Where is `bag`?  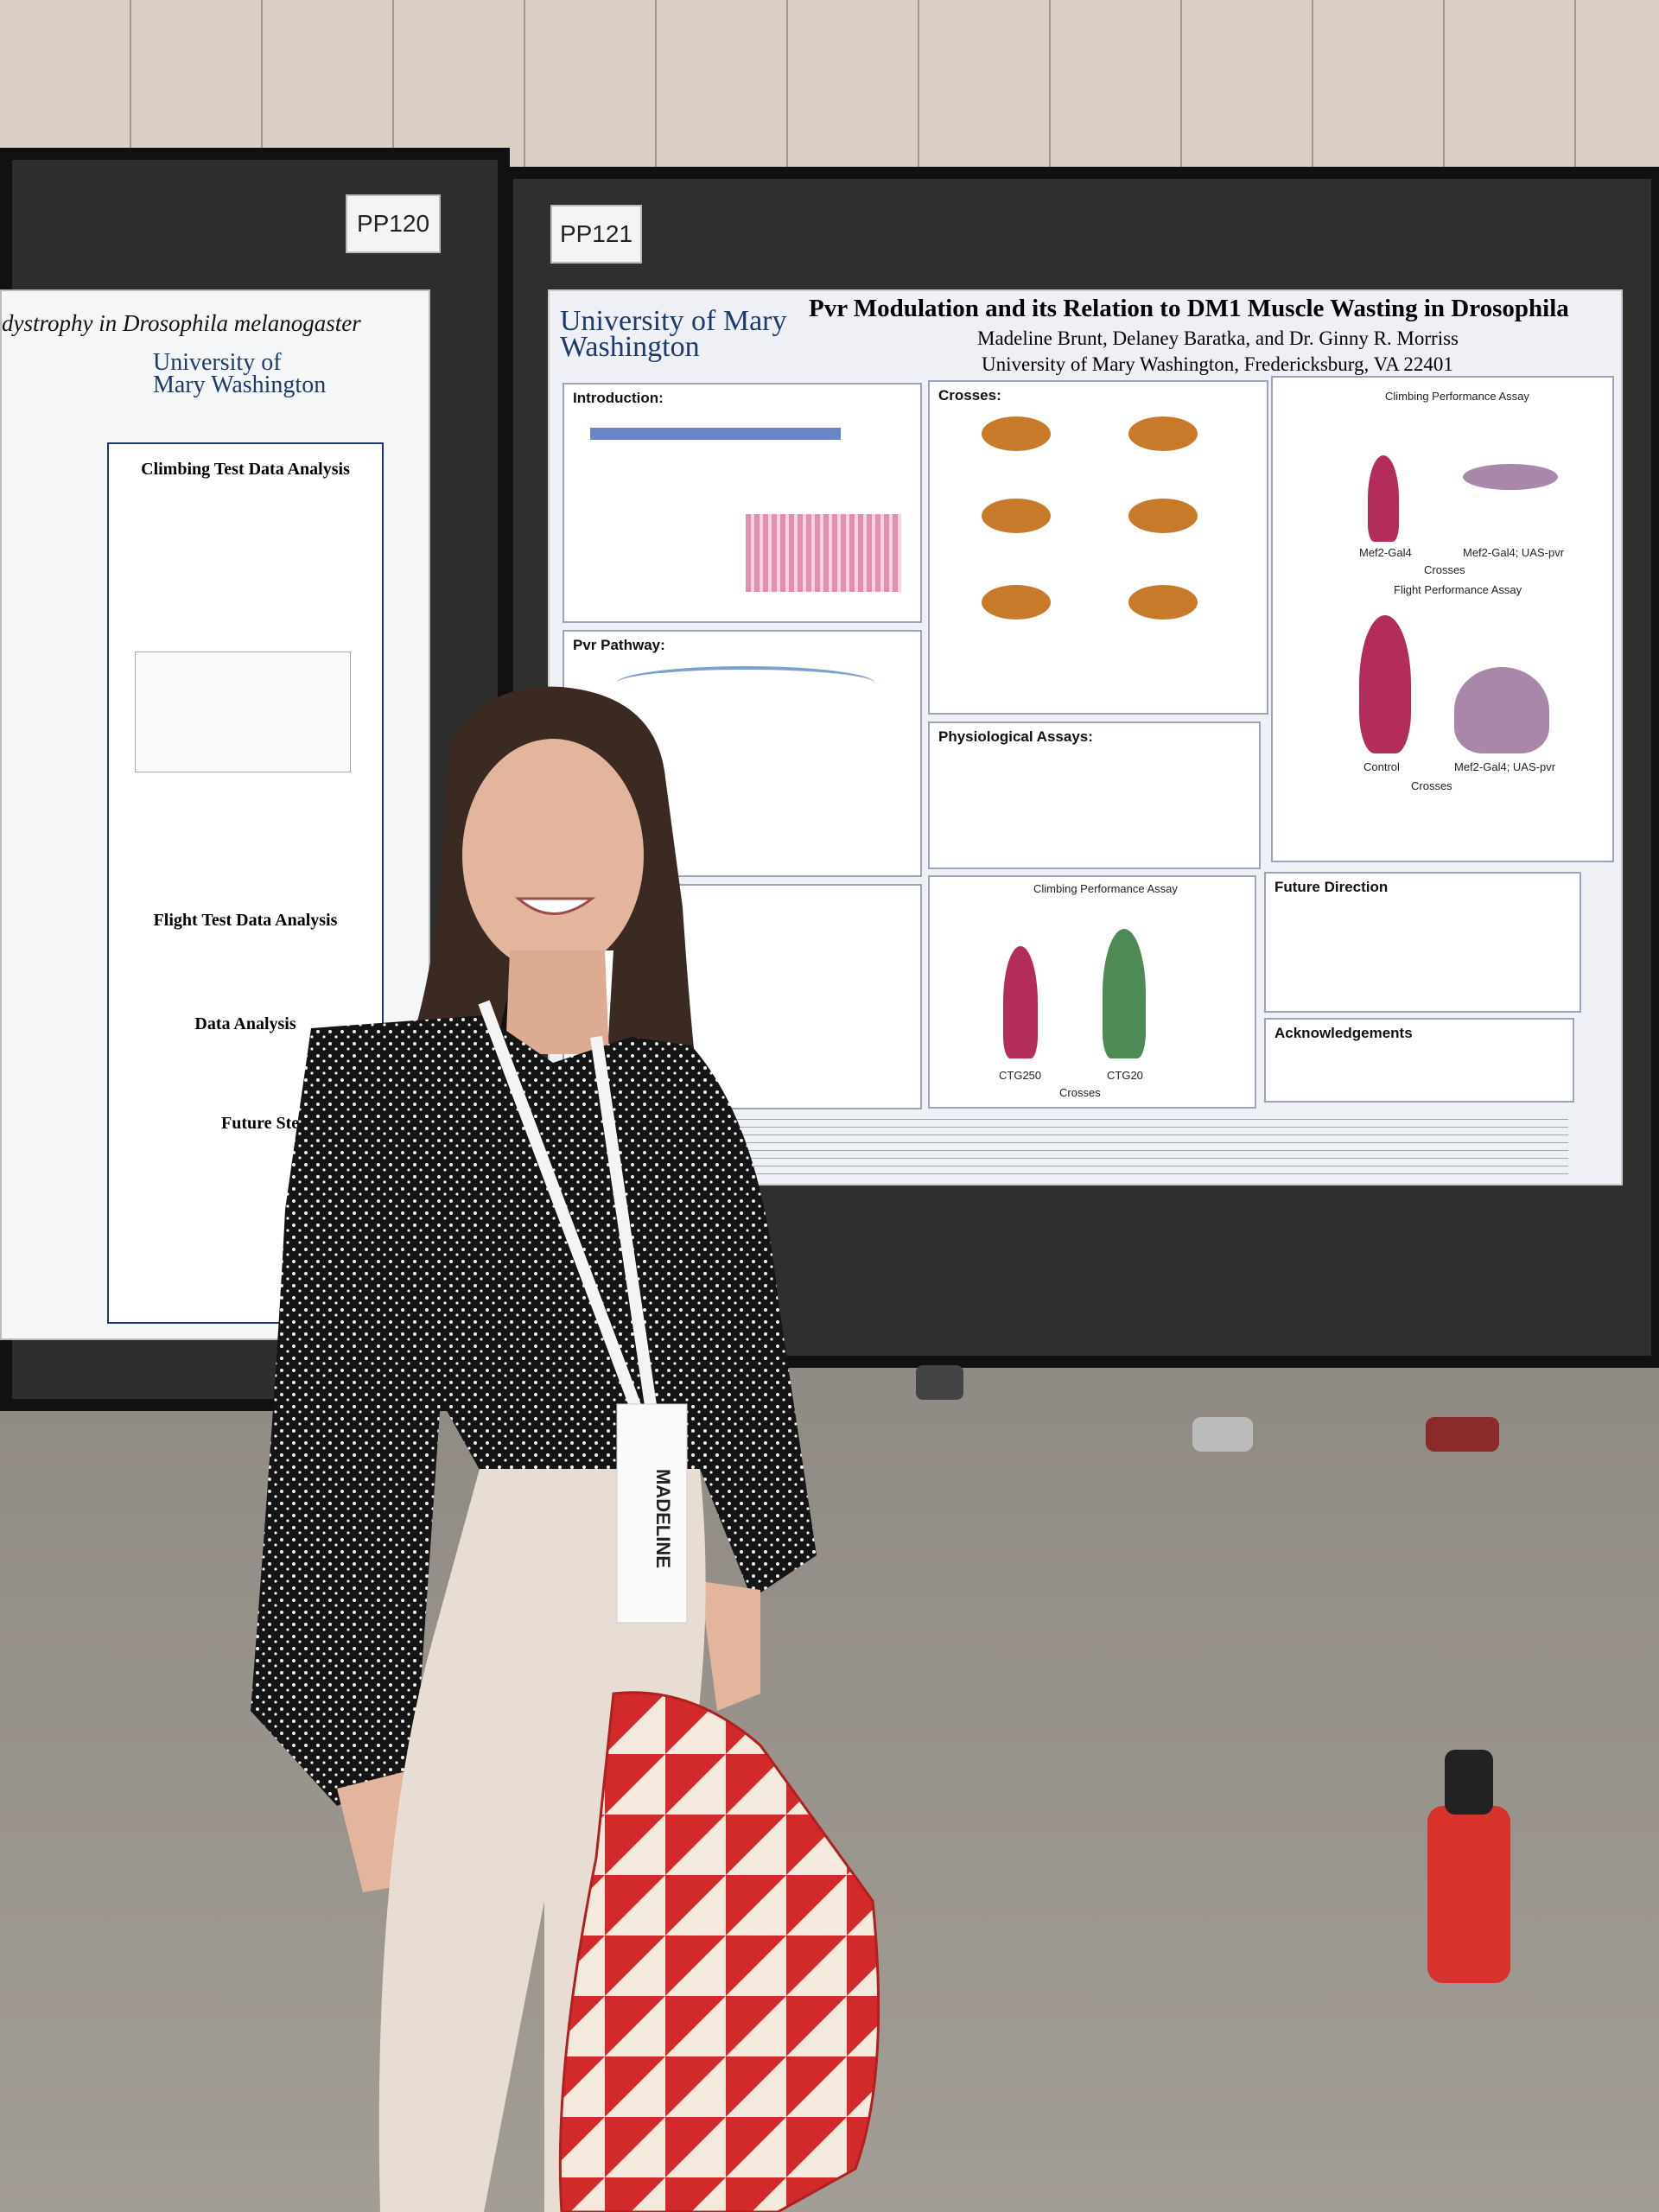
bag is located at coordinates (719, 1951).